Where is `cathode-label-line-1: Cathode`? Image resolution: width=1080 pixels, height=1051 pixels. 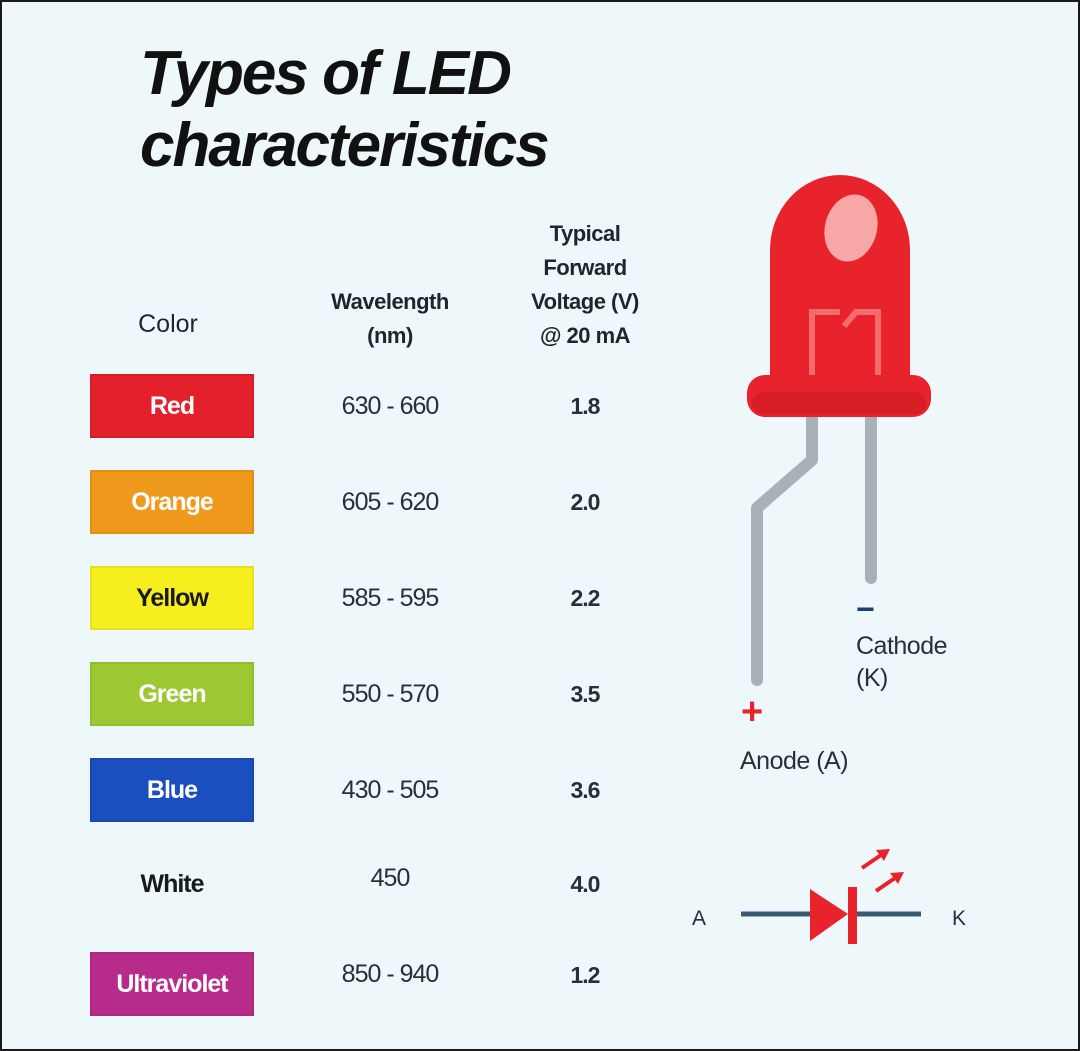
cathode-label-line-1: Cathode is located at coordinates (902, 646).